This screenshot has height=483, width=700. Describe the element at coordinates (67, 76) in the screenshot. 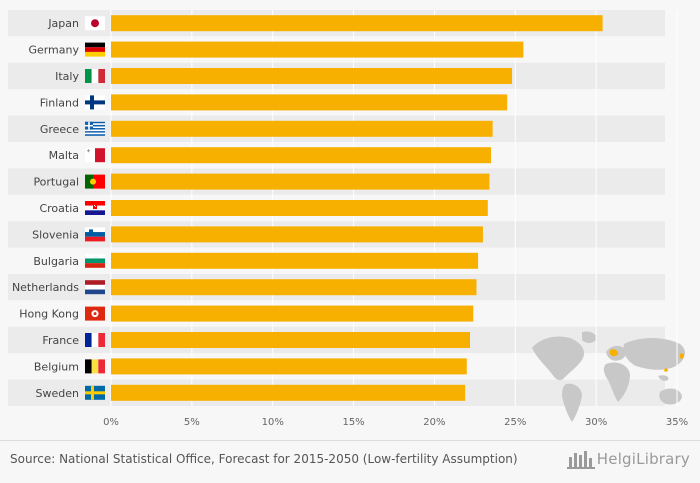

I see `category-label: Italy` at that location.